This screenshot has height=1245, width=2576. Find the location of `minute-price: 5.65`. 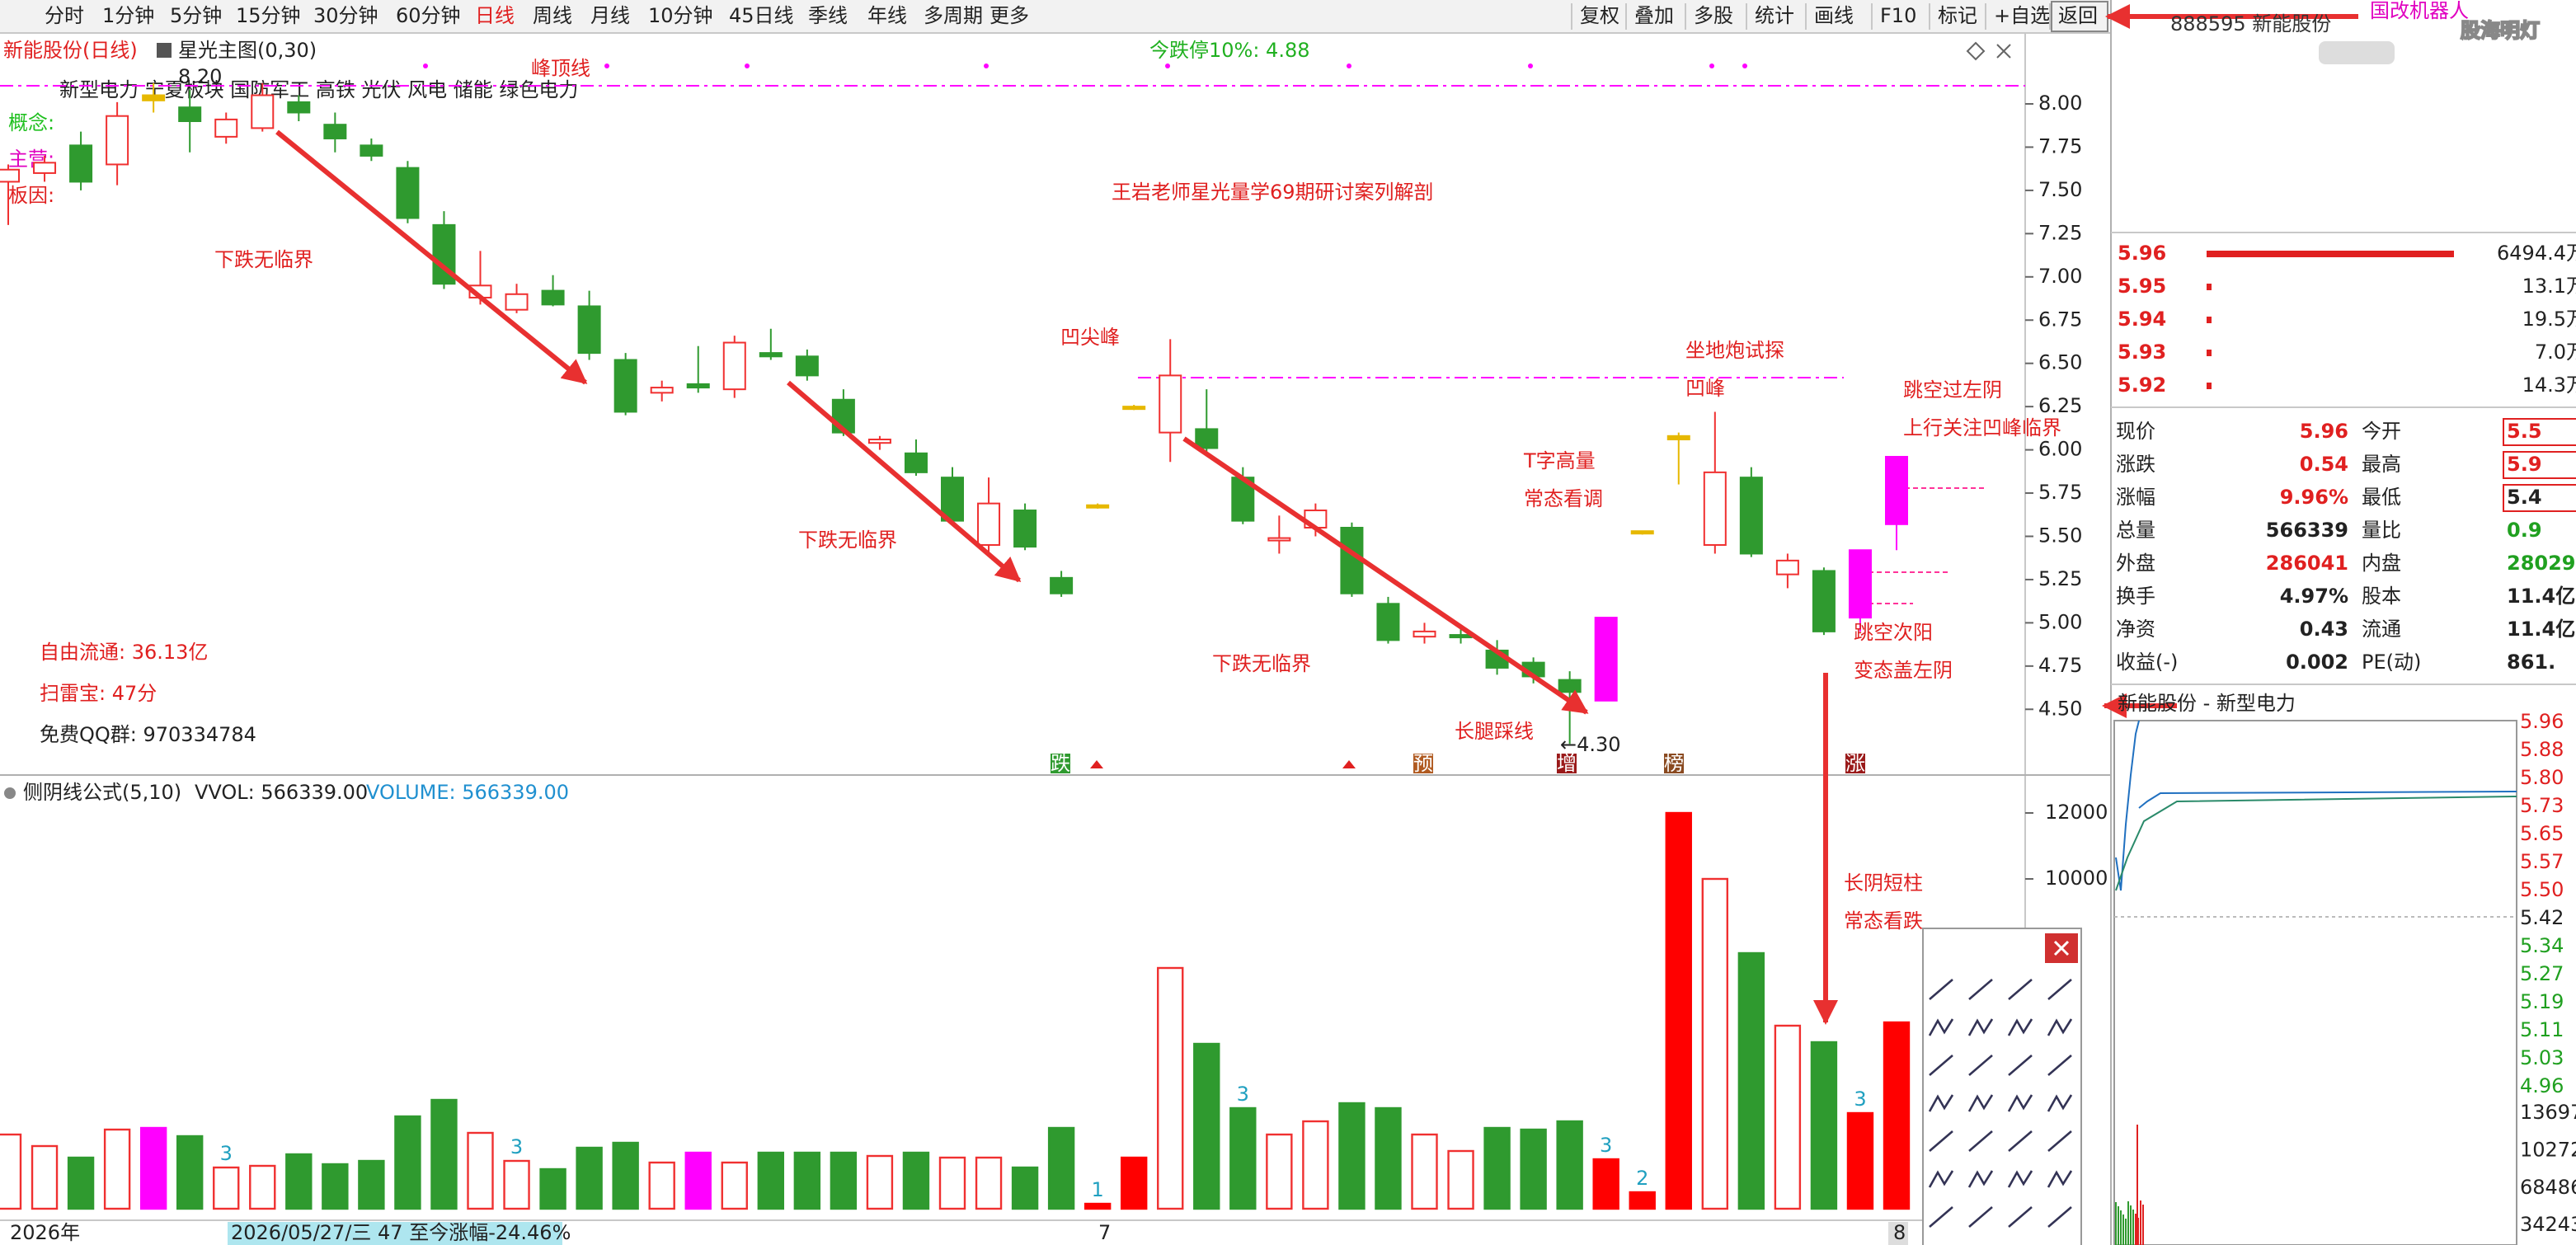

minute-price: 5.65 is located at coordinates (2542, 833).